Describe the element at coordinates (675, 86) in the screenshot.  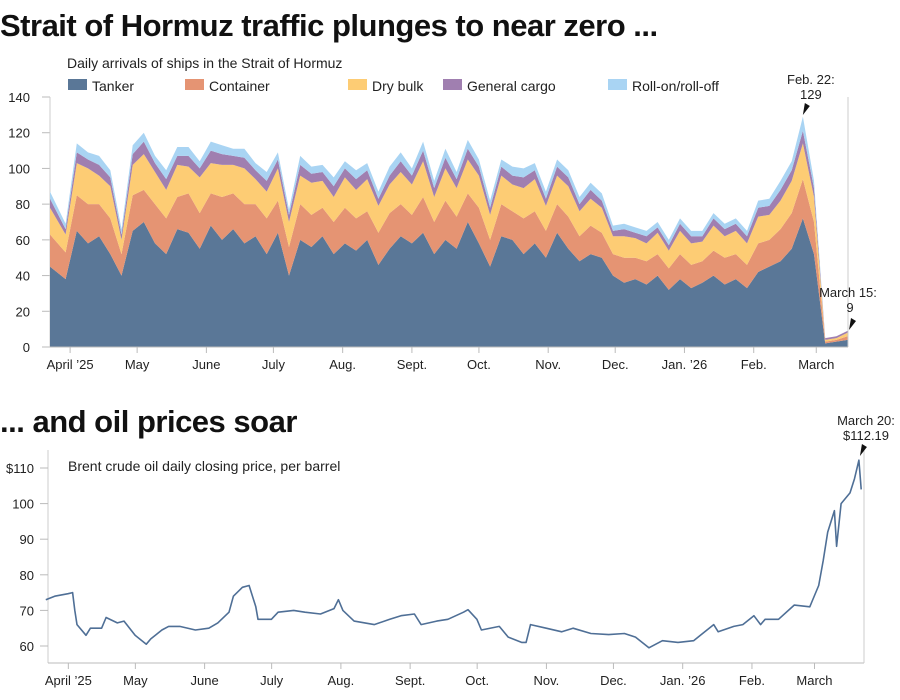
I see `legend-label: Roll-on/roll-off` at that location.